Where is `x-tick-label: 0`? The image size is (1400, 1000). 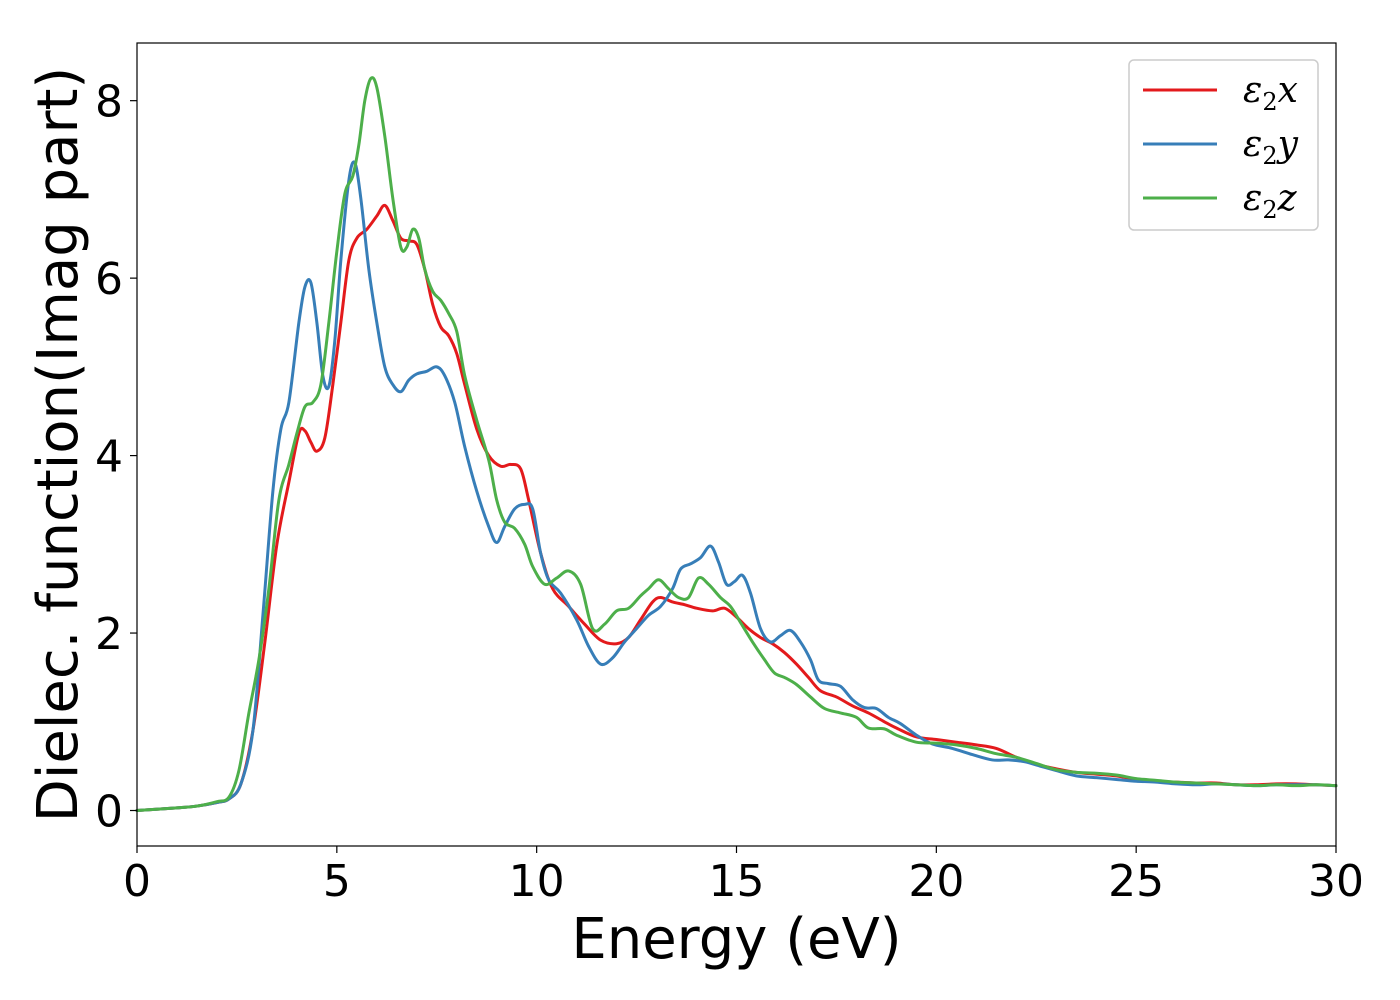
x-tick-label: 0 is located at coordinates (137, 881).